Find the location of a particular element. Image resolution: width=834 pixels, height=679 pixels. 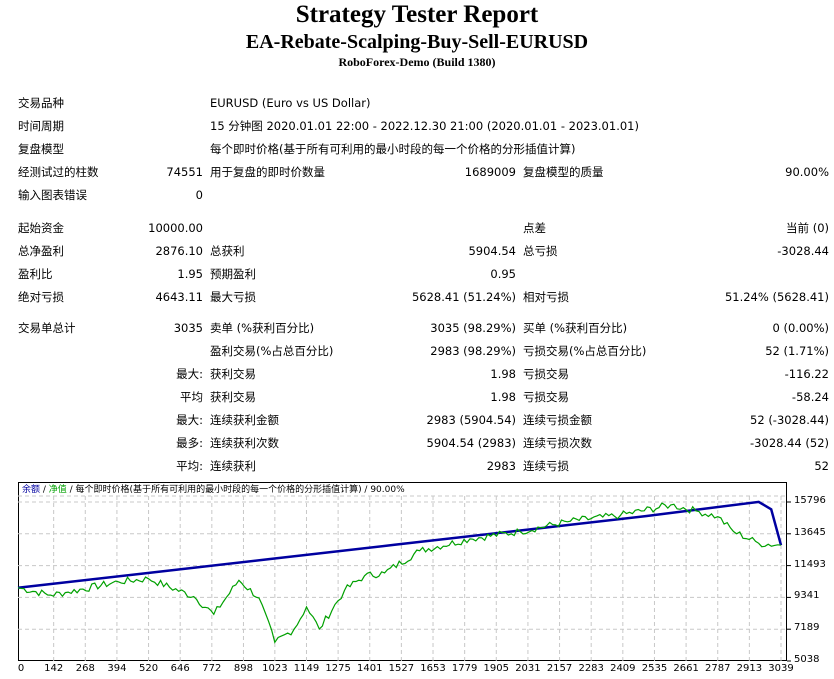

stat-loss-value: 52 (-3028.44) is located at coordinates (789, 420).